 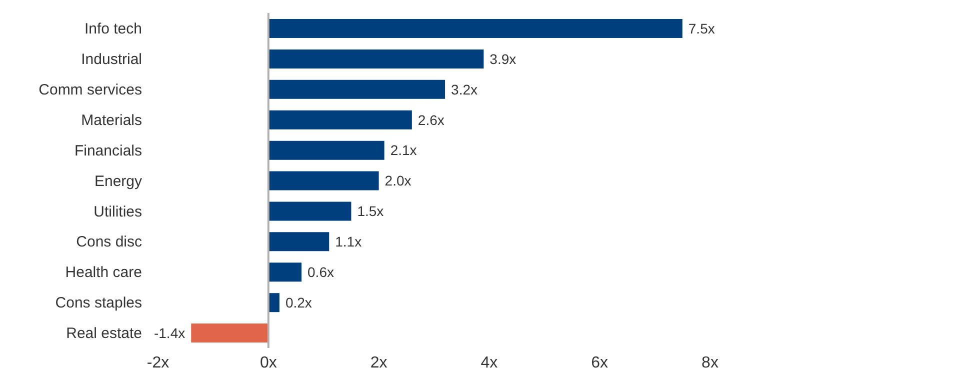 What do you see at coordinates (104, 333) in the screenshot?
I see `y-tick-label: Real estate` at bounding box center [104, 333].